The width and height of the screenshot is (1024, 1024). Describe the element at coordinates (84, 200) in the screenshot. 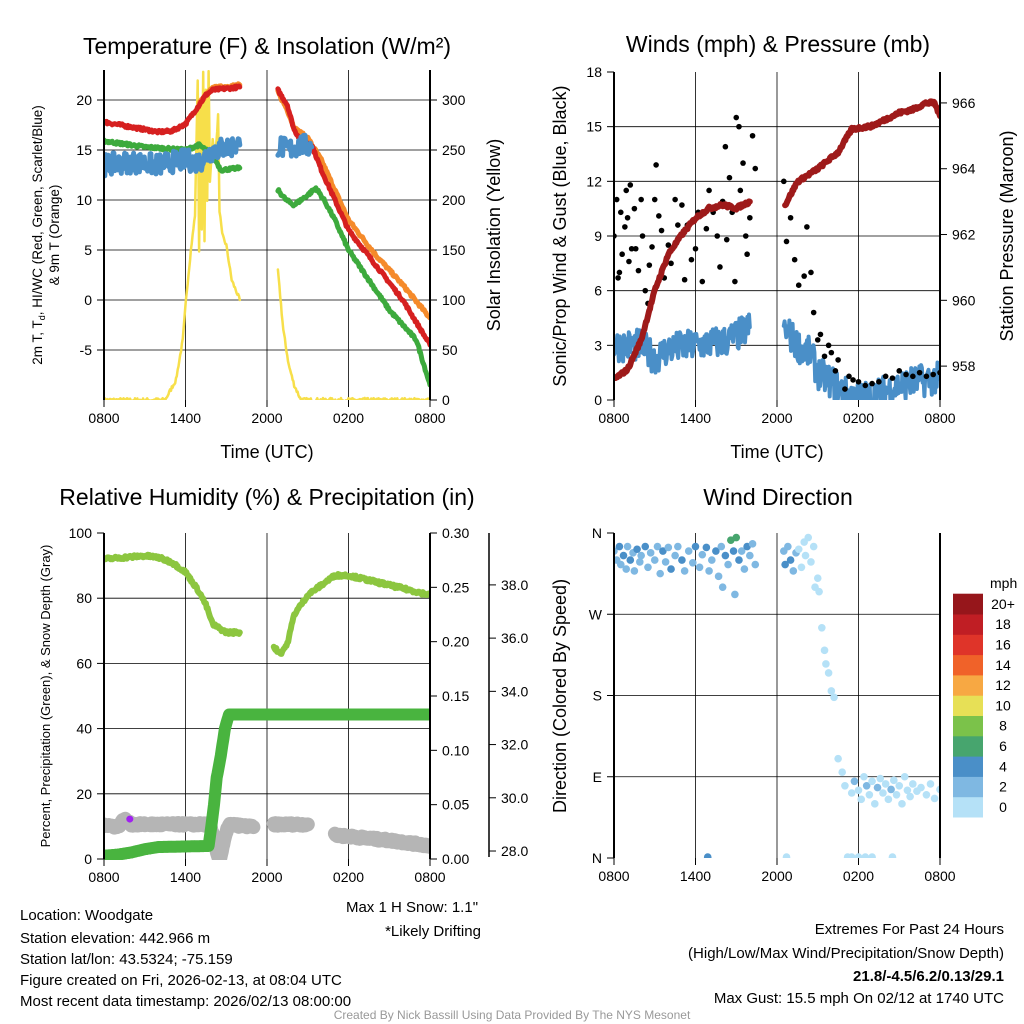

I see `y-tick-label: 10` at that location.